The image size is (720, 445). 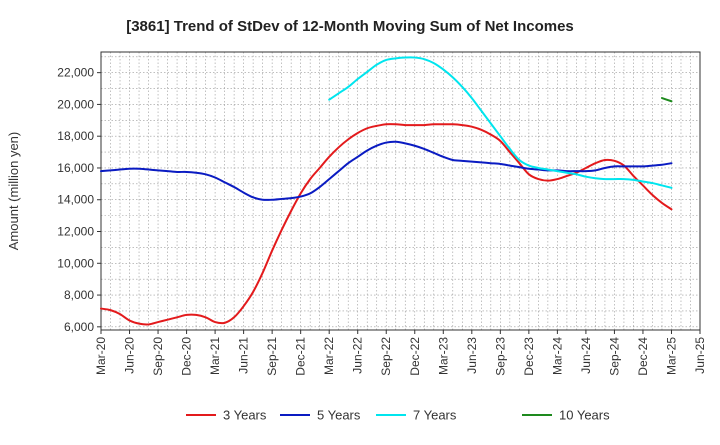 I want to click on series-10-years, so click(x=666, y=100).